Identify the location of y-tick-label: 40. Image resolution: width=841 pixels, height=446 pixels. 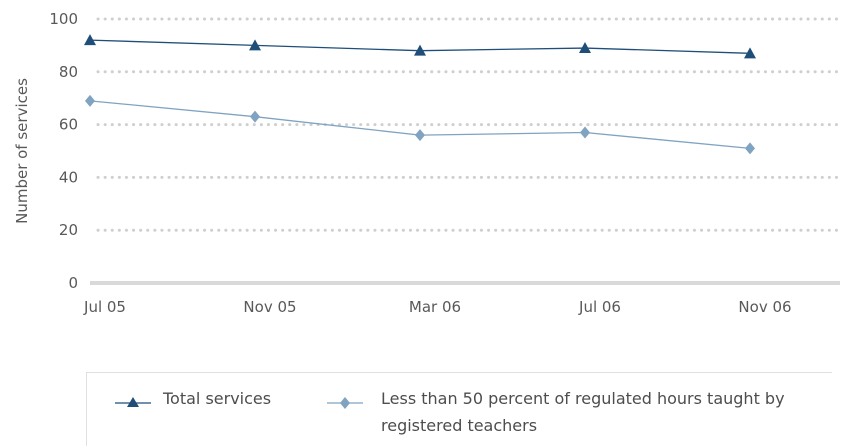
(68, 177).